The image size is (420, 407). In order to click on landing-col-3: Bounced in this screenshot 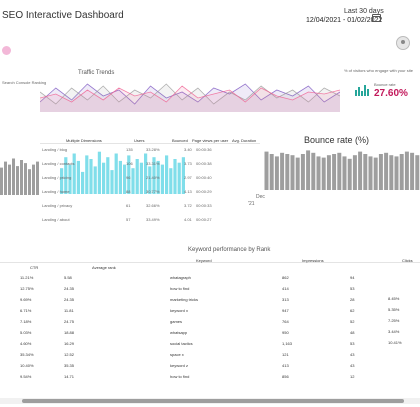, I will do `click(180, 140)`.